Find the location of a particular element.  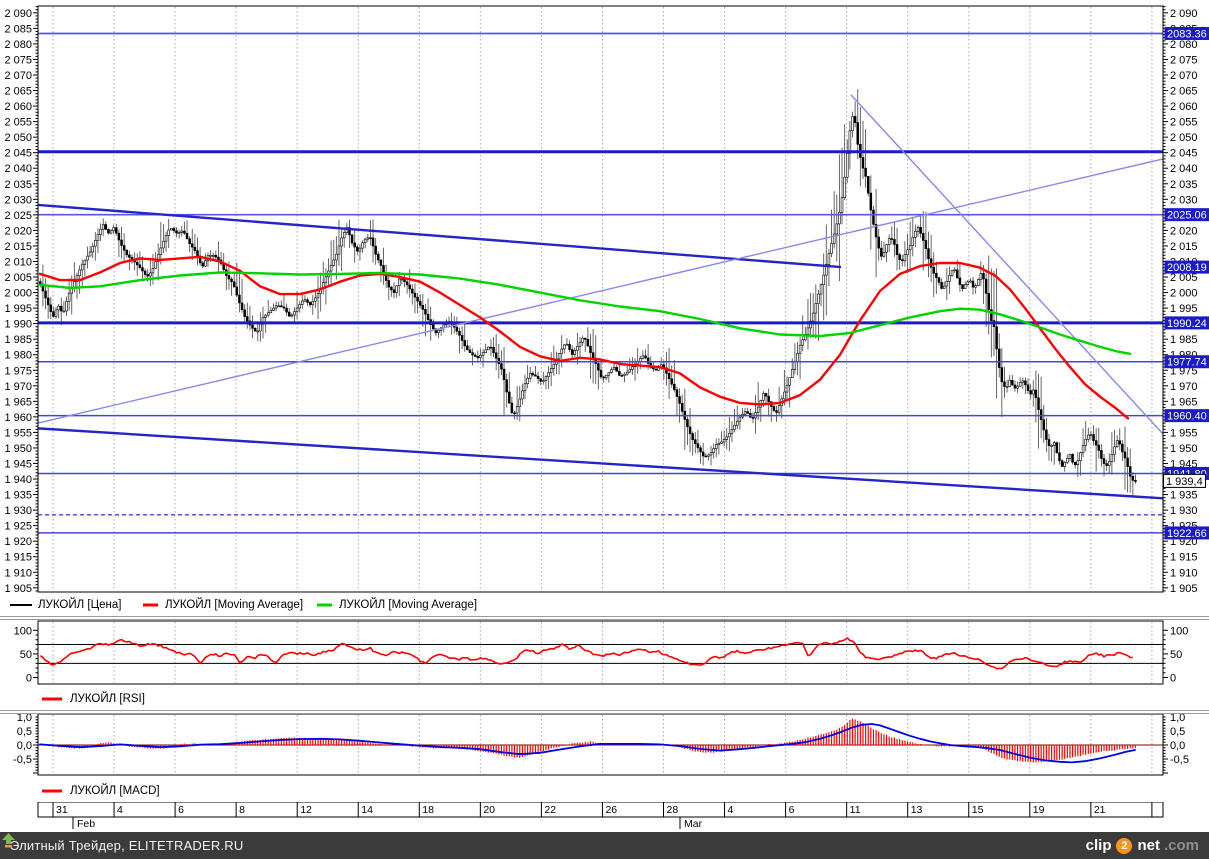

svg-text: 2 015 is located at coordinates (18, 247).